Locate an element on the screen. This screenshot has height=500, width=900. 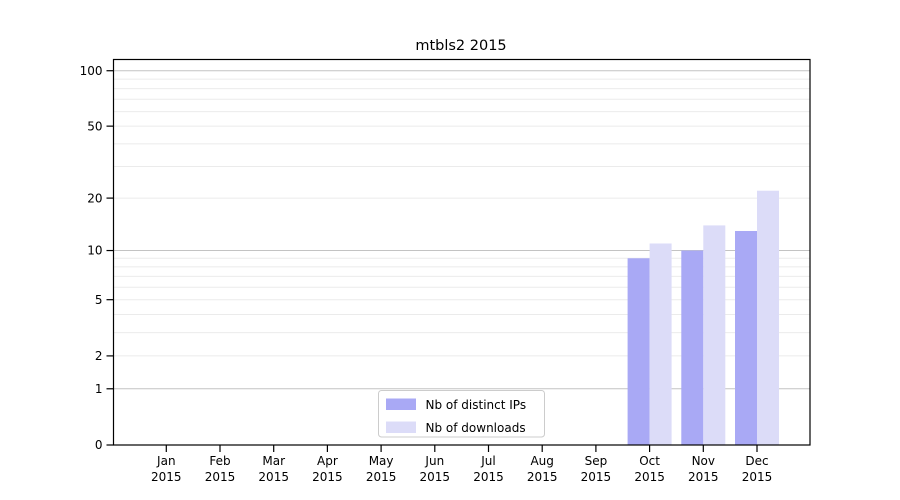
x-tick-label-month: May is located at coordinates (381, 461).